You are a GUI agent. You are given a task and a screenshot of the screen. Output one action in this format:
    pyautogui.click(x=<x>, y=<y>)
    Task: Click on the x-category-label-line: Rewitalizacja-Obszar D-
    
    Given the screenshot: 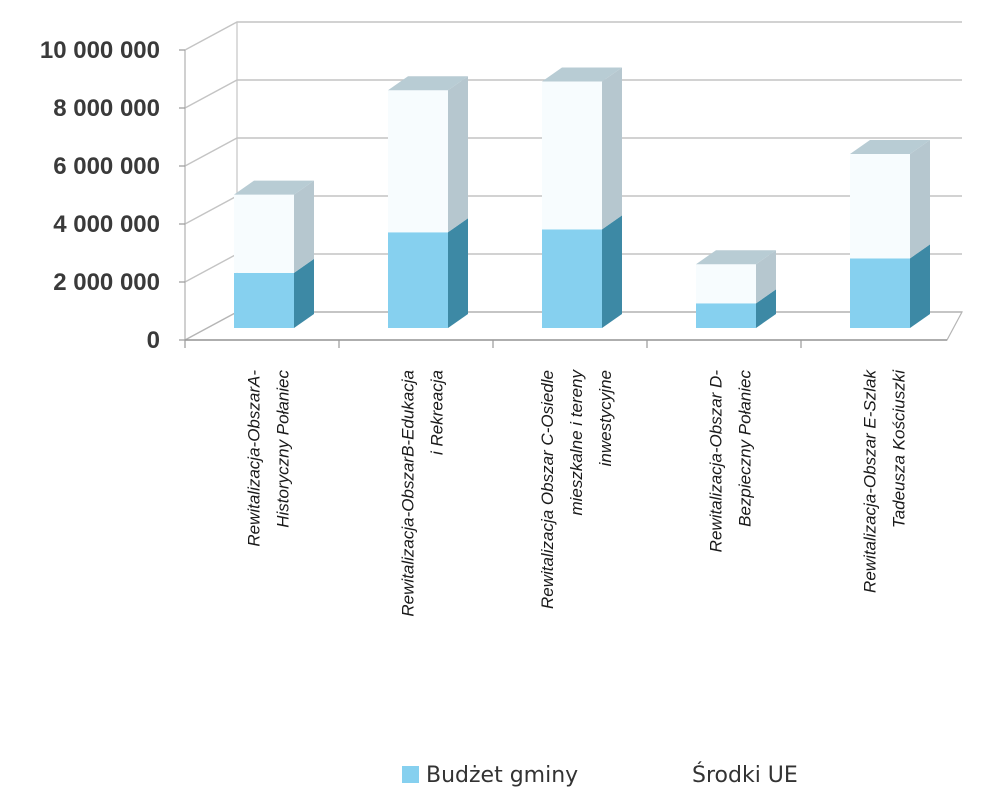 What is the action you would take?
    pyautogui.click(x=716, y=461)
    